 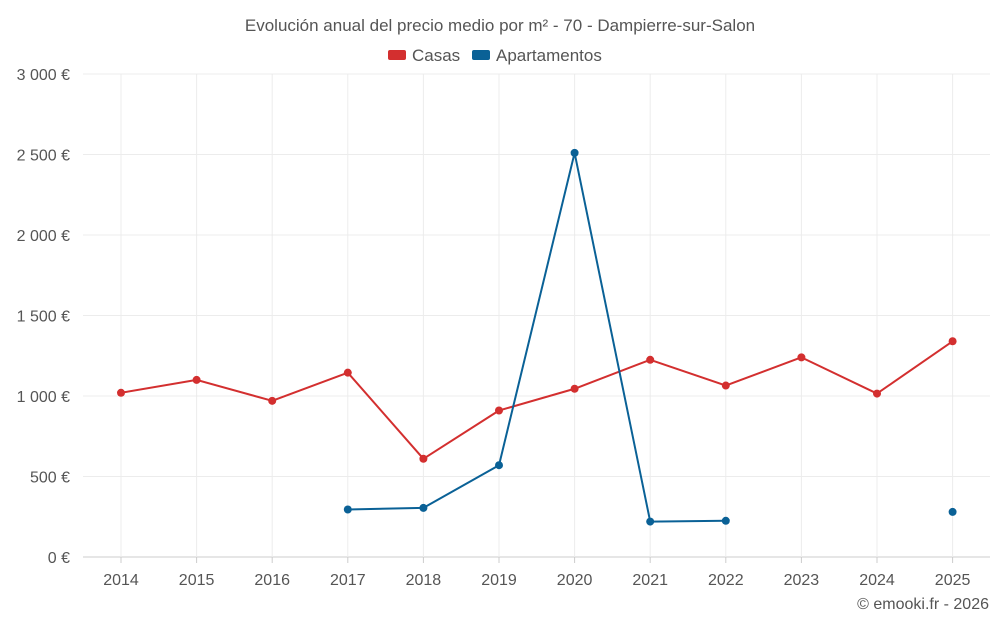 What do you see at coordinates (953, 580) in the screenshot?
I see `x-tick-label: 2025` at bounding box center [953, 580].